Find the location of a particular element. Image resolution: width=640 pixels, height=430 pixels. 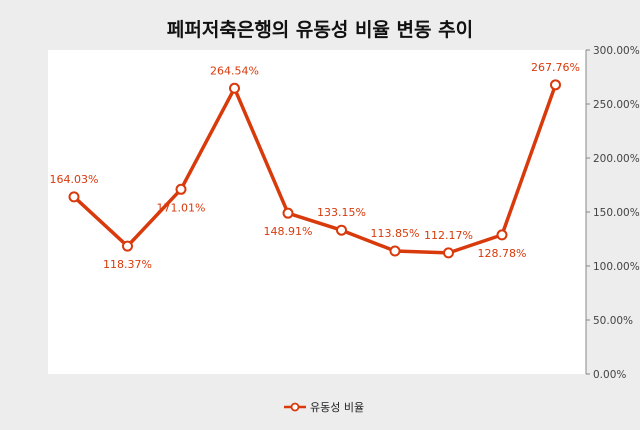

chart-title: 페퍼저축은행의 유동성 비율 변동 추이 is located at coordinates (320, 30).